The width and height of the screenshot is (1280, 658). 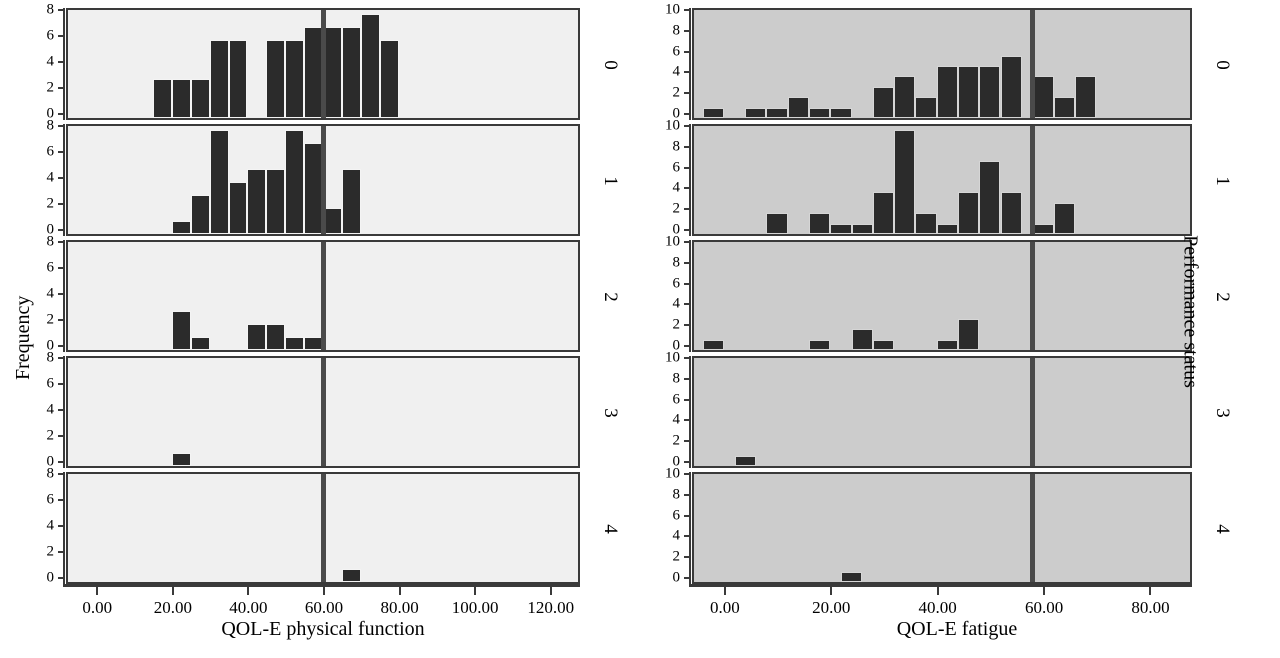 I want to click on right-facet-label-4: 4, so click(x=1222, y=529).